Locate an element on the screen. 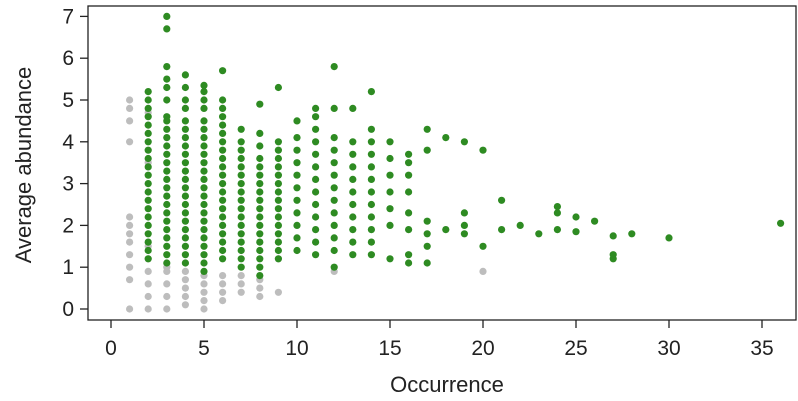 The width and height of the screenshot is (798, 401). x-axis: 0 5 10 15 20 25 30 35 is located at coordinates (439, 340).